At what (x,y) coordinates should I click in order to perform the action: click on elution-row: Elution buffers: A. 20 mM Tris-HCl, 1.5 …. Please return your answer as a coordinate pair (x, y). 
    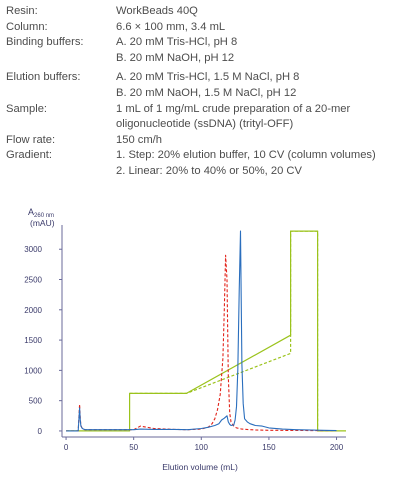
    Looking at the image, I should click on (211, 78).